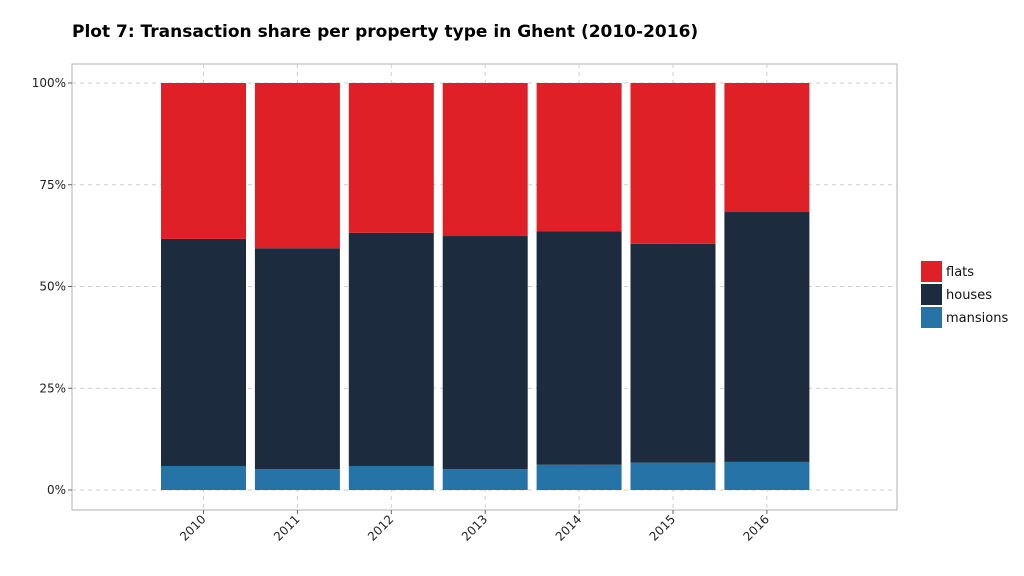 The height and width of the screenshot is (576, 1024). What do you see at coordinates (380, 527) in the screenshot?
I see `x-tick-label: 2012` at bounding box center [380, 527].